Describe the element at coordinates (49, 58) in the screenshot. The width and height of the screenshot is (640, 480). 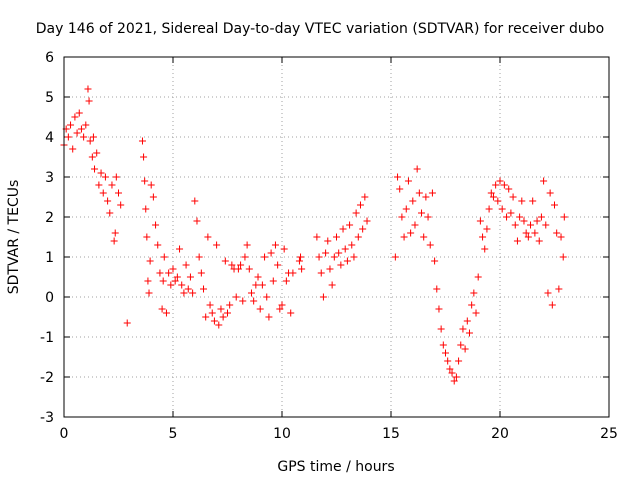
I see `y-tick-label: 6` at that location.